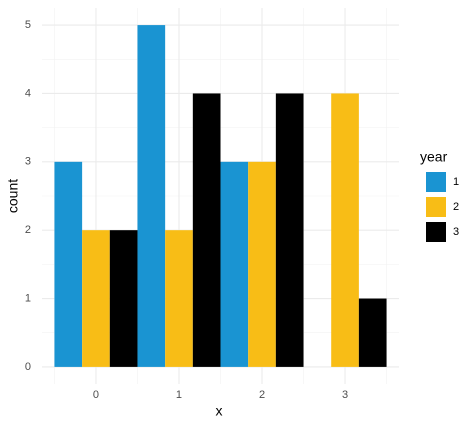 This screenshot has height=428, width=474. What do you see at coordinates (28, 25) in the screenshot?
I see `y-tick-label: 5` at bounding box center [28, 25].